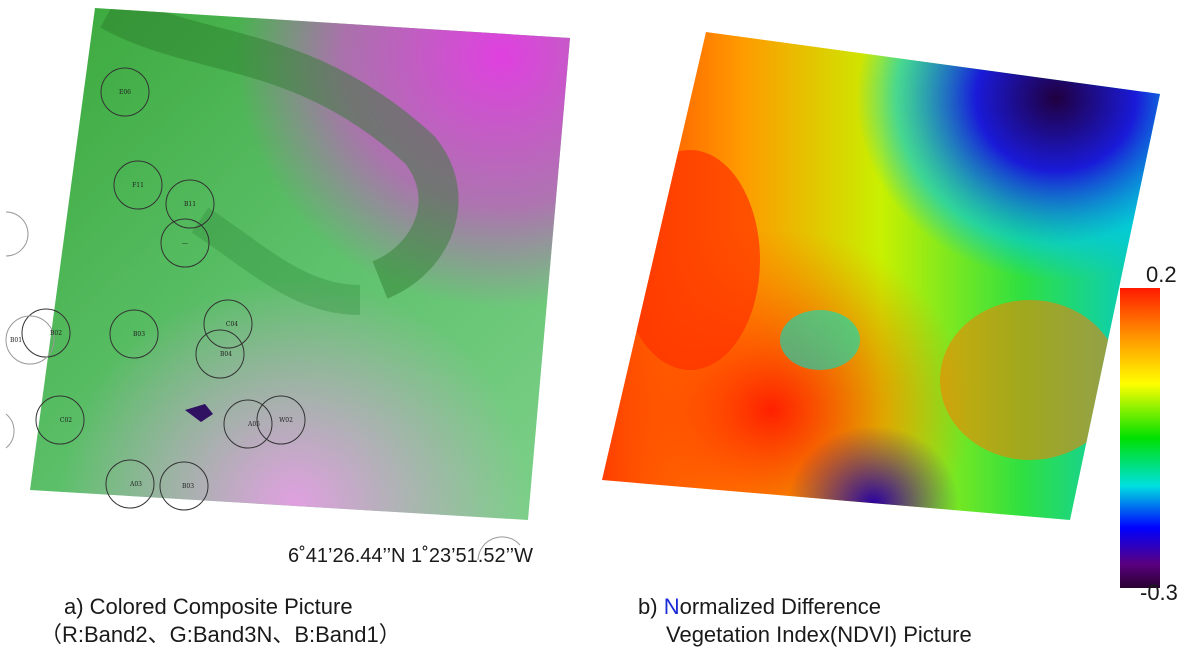 The width and height of the screenshot is (1199, 657). What do you see at coordinates (220, 634) in the screenshot?
I see `composite-caption-line2: （R:Band2、G:Band3N、B:Band1）` at bounding box center [220, 634].